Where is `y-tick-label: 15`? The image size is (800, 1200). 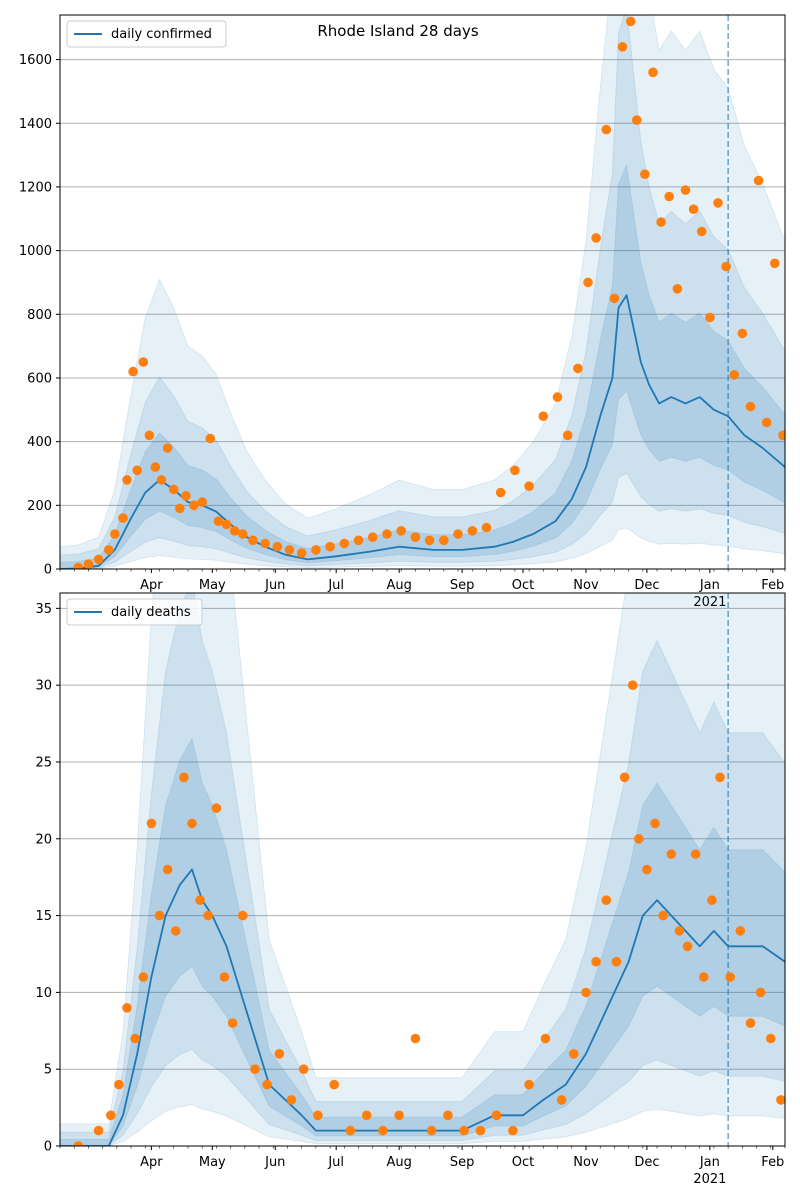
y-tick-label: 15 is located at coordinates (43, 916).